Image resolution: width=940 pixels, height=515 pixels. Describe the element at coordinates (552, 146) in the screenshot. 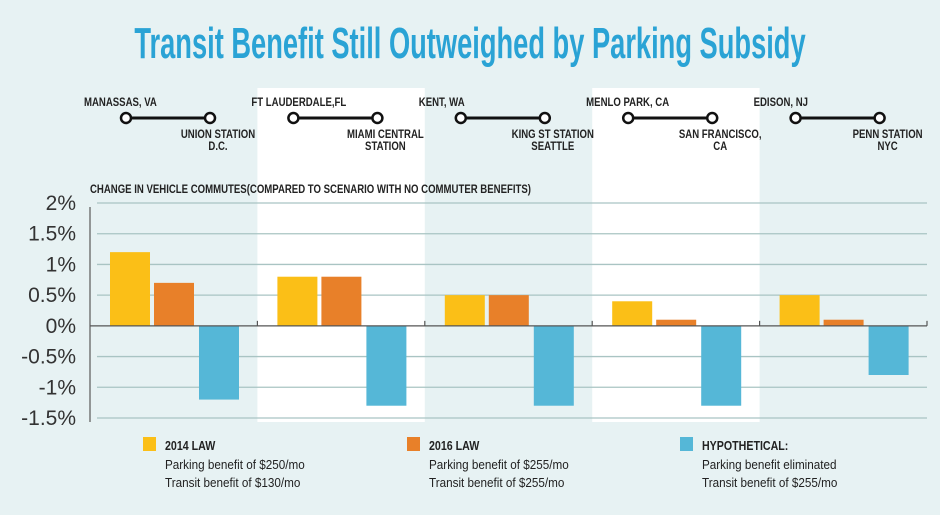

I see `route-destination: SEATTLE` at that location.